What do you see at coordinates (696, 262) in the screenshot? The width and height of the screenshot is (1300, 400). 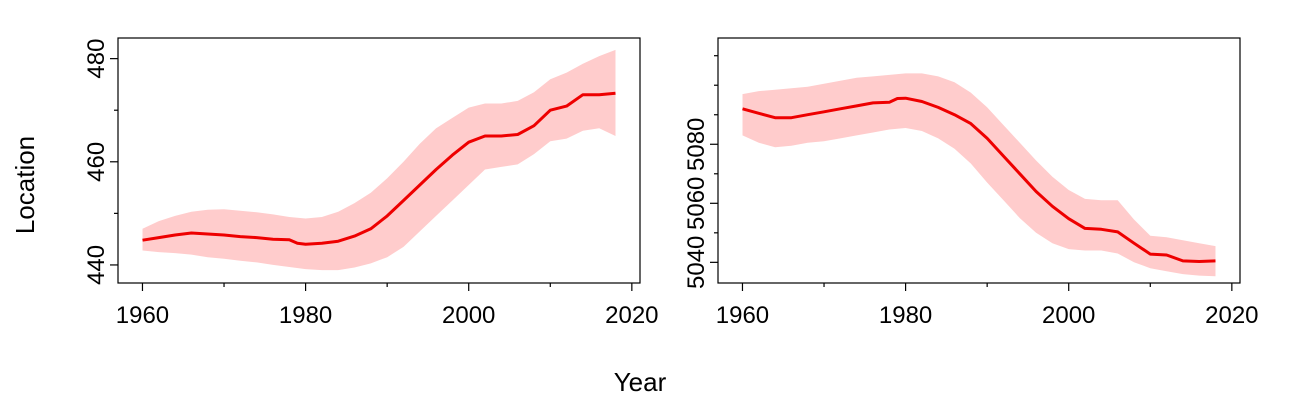 I see `y-tick-label: 5040` at bounding box center [696, 262].